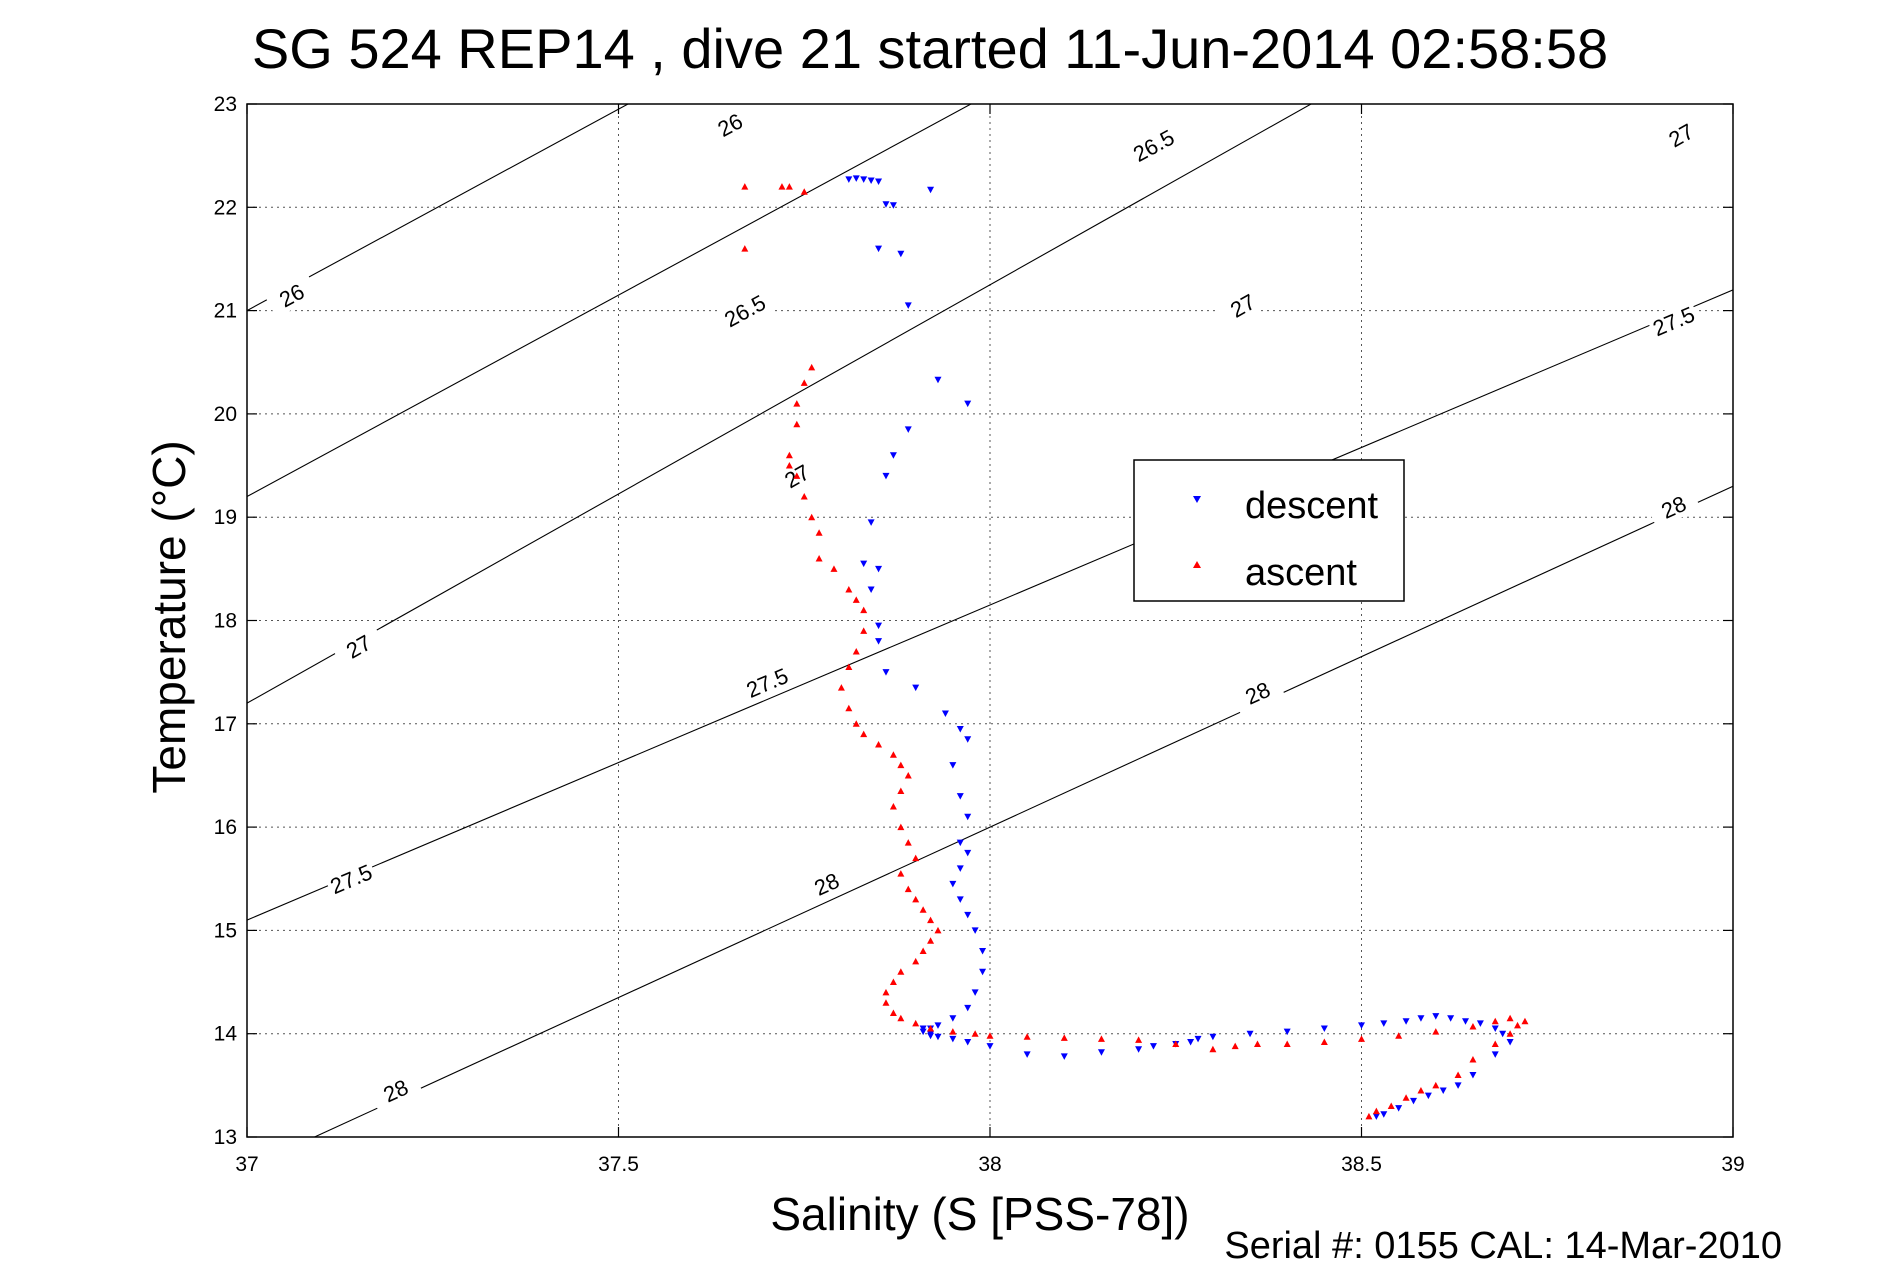 This screenshot has height=1262, width=1891. What do you see at coordinates (225, 517) in the screenshot?
I see `y-tick-label: 19` at bounding box center [225, 517].